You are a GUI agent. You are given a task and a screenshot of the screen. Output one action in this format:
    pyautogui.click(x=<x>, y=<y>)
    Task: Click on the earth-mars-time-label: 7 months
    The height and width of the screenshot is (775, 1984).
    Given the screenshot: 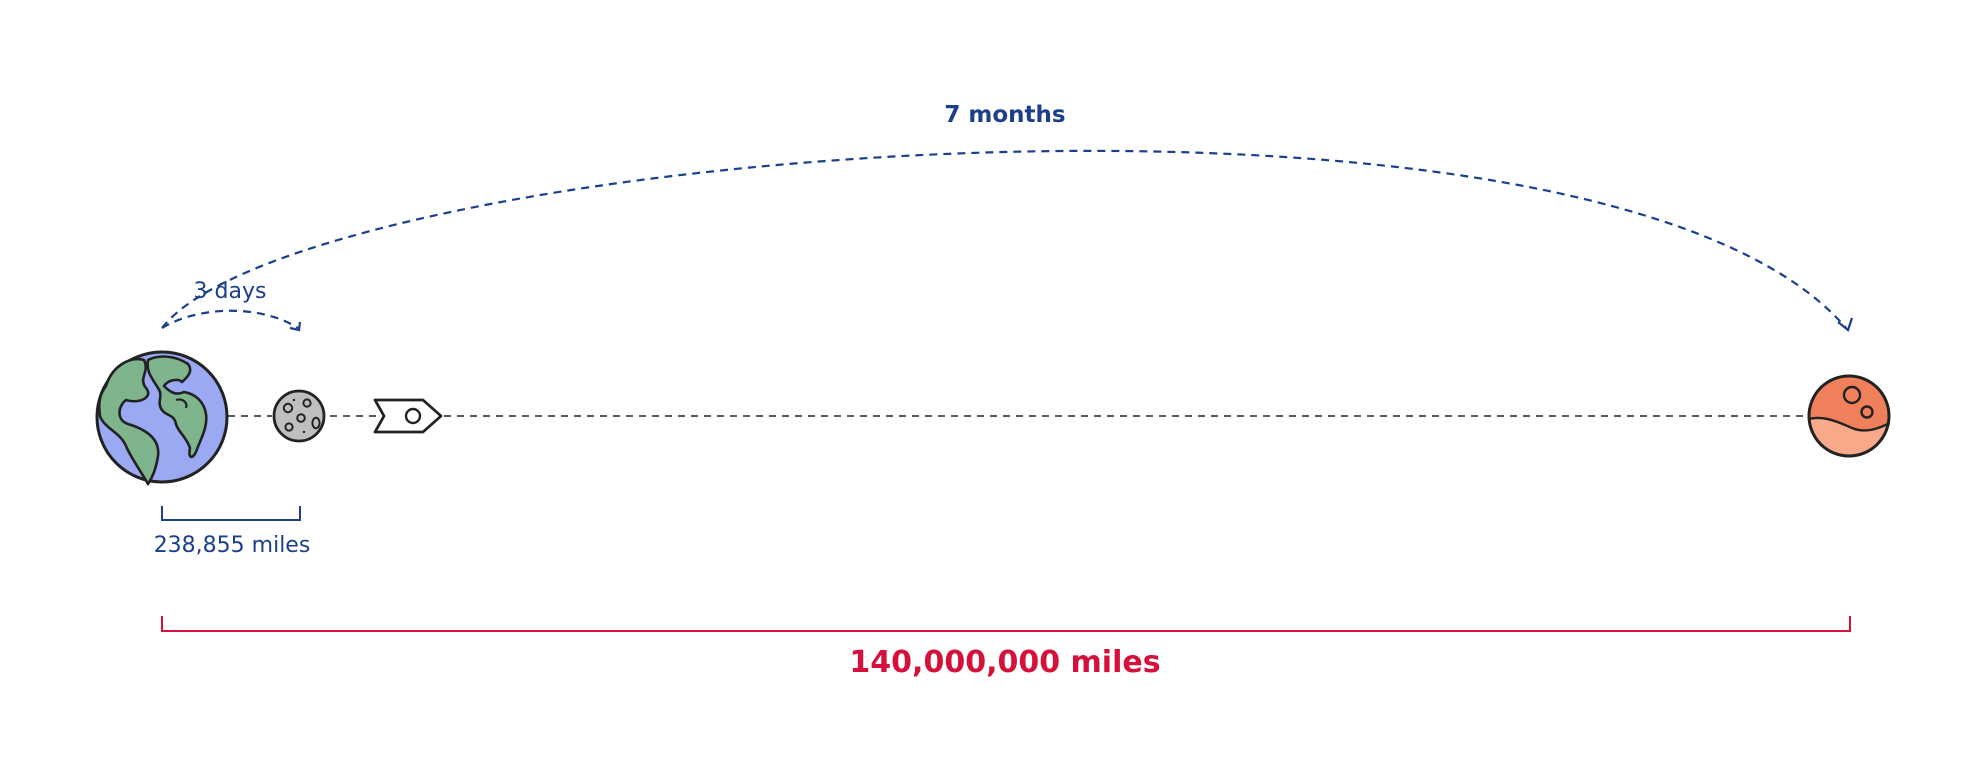 What is the action you would take?
    pyautogui.click(x=1004, y=115)
    